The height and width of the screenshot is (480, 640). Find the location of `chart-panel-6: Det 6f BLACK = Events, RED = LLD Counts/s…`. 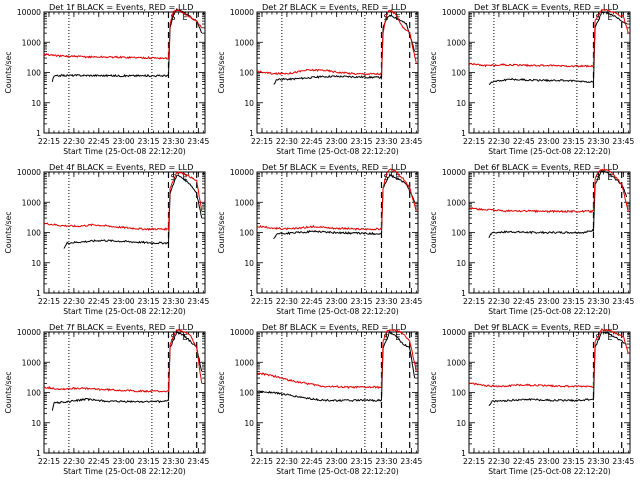

chart-panel-6: Det 6f BLACK = Events, RED = LLD Counts/s… is located at coordinates (531, 239).